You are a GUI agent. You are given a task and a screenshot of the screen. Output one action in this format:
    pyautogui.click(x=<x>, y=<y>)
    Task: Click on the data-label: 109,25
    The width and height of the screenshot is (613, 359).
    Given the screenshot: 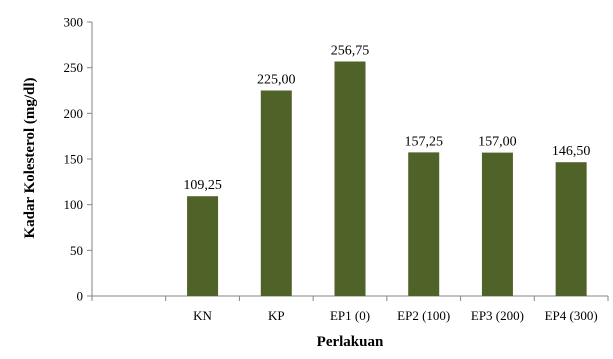 What is the action you would take?
    pyautogui.click(x=202, y=185)
    